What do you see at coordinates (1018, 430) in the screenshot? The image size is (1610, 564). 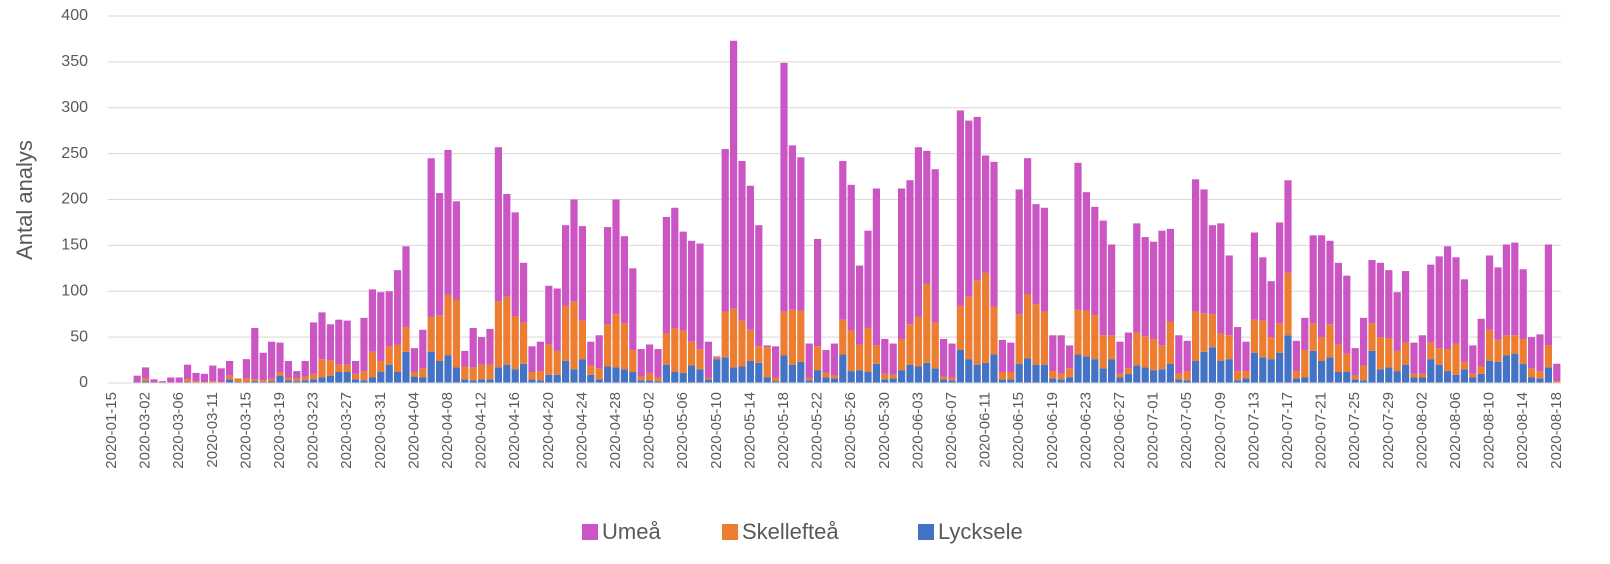 I see `x-tick-label: 2020-06-15` at bounding box center [1018, 430].